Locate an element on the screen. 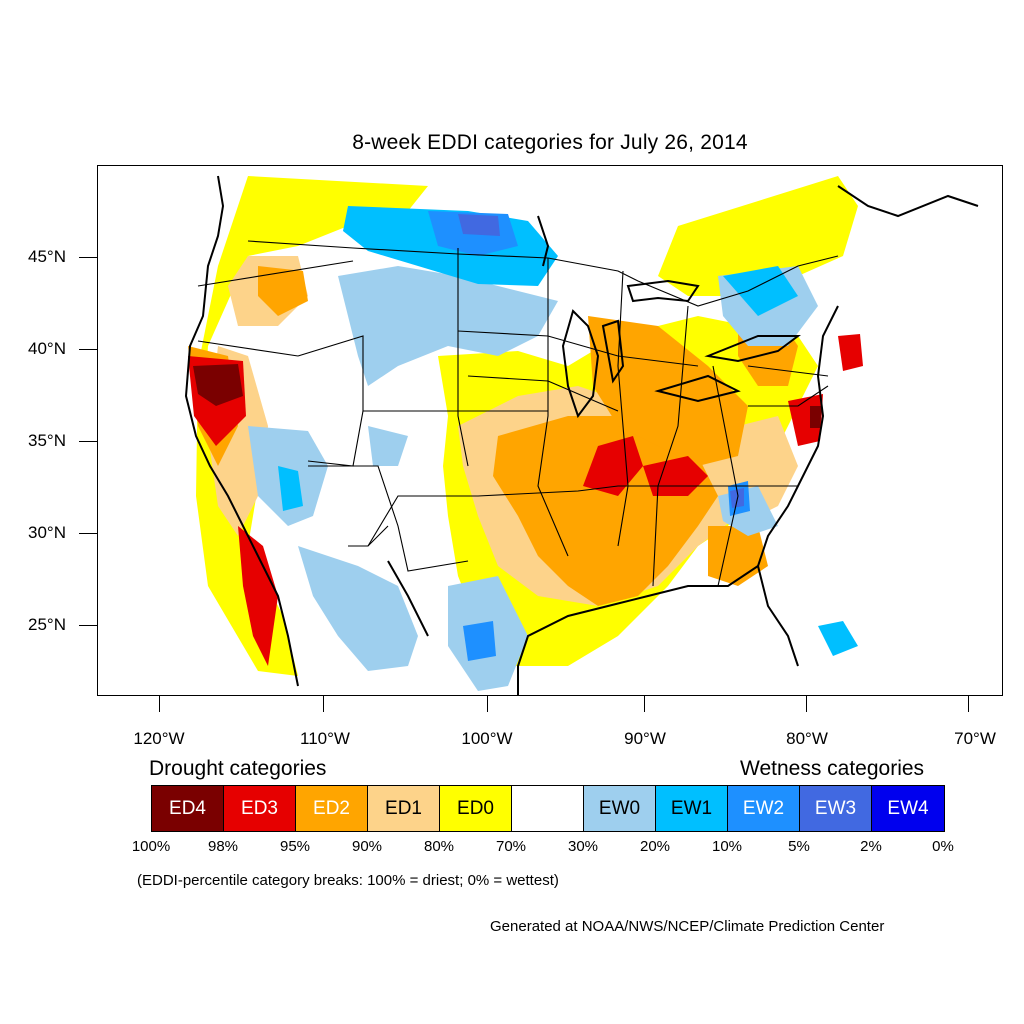  legend-ew1: EW1 is located at coordinates (692, 808).